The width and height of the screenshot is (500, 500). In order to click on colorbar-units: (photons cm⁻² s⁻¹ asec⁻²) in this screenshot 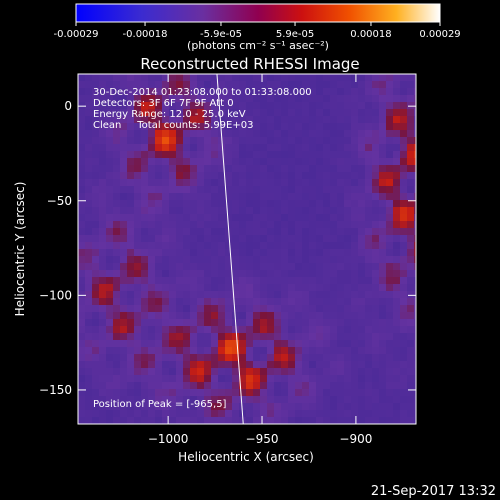, I will do `click(258, 45)`.